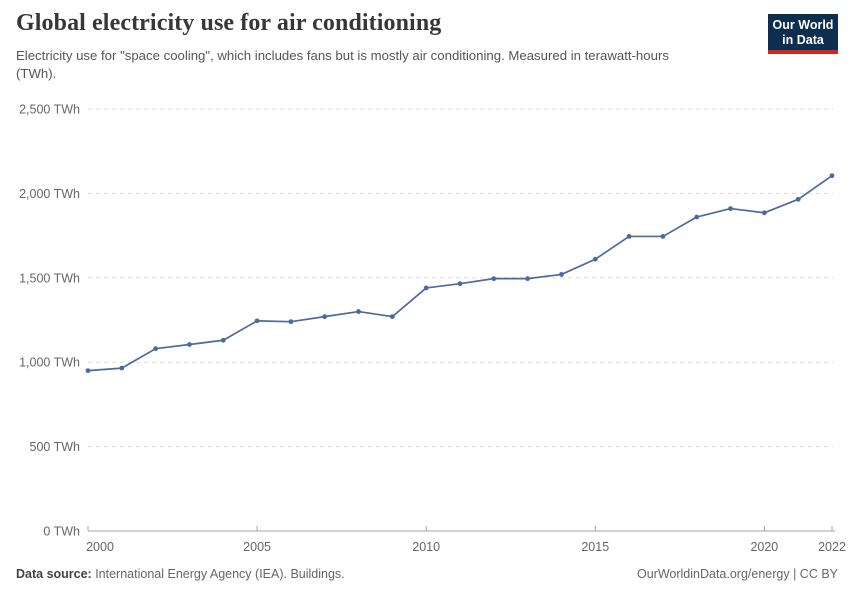  I want to click on x-tick-label: 2020, so click(764, 547).